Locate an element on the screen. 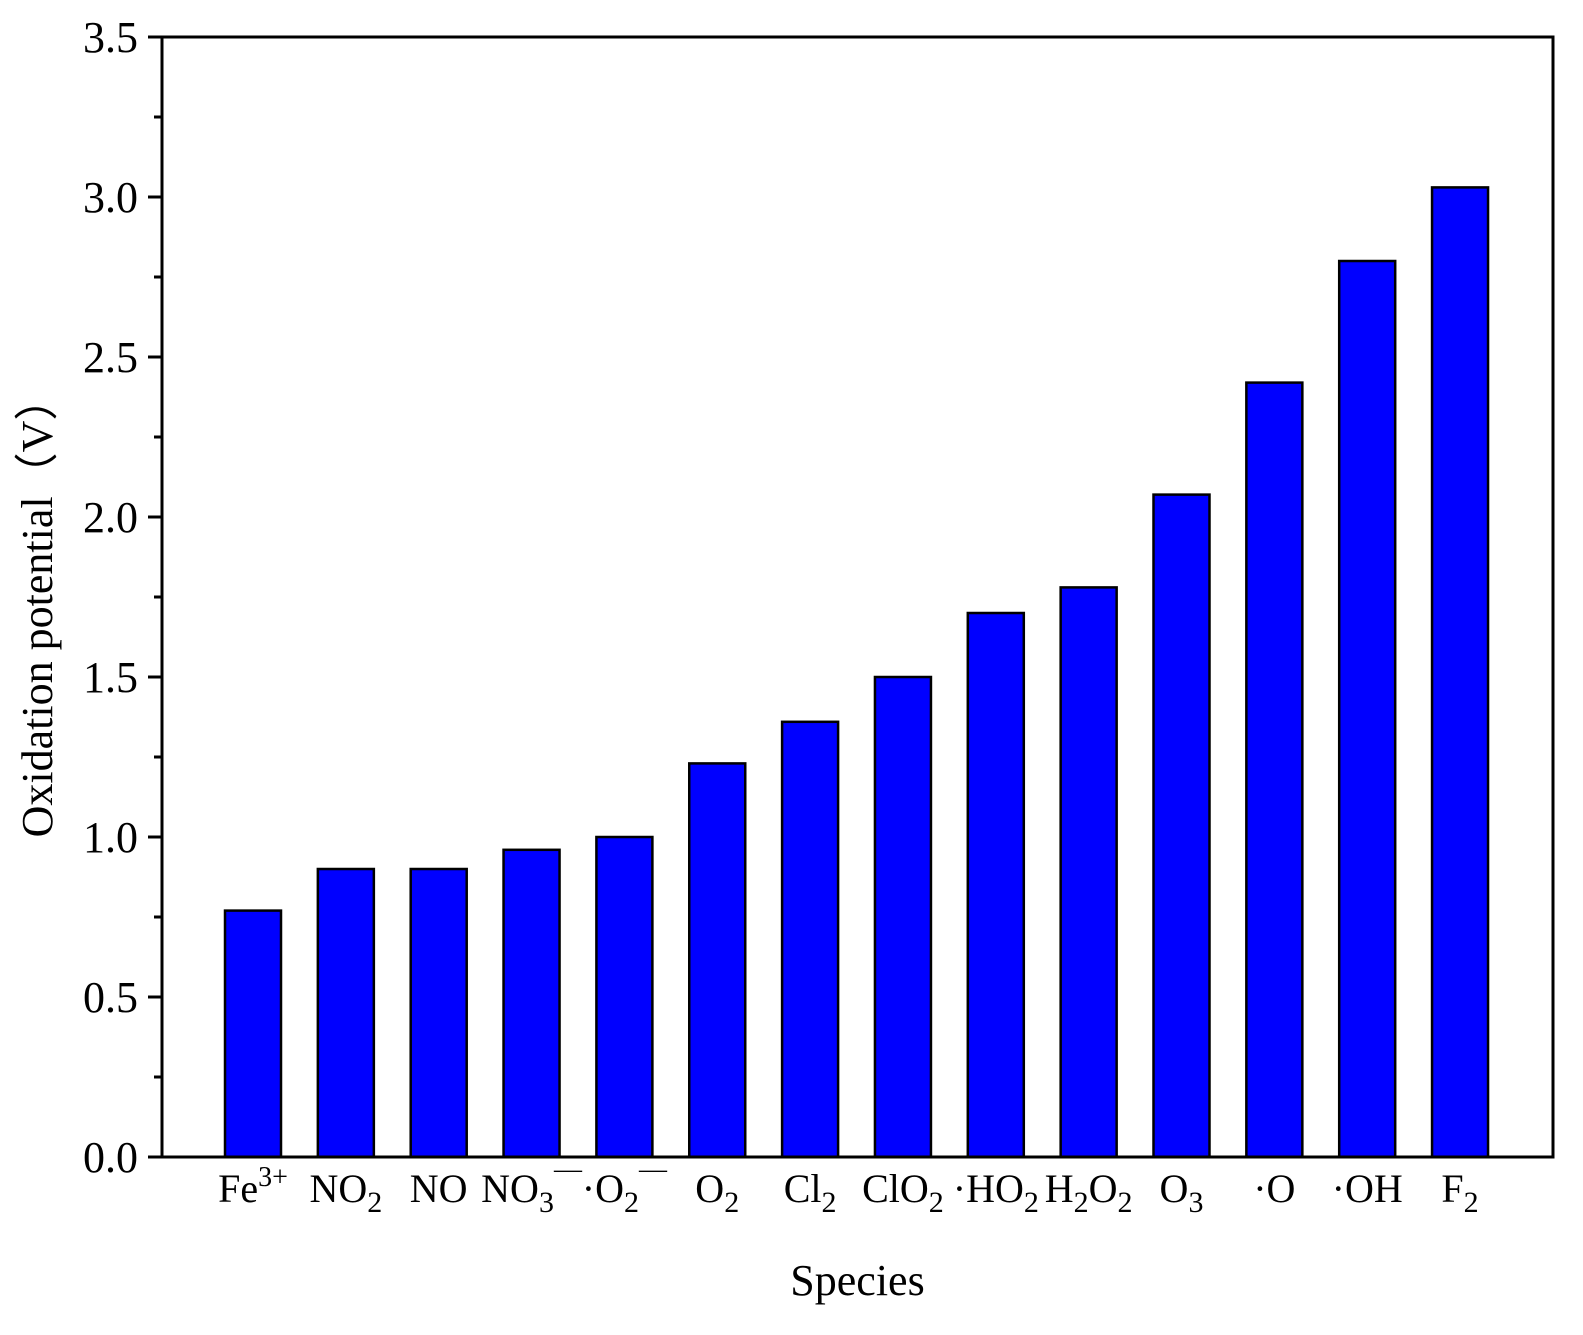 Image resolution: width=1583 pixels, height=1335 pixels. y-tick-label: 3.5 is located at coordinates (110, 37).